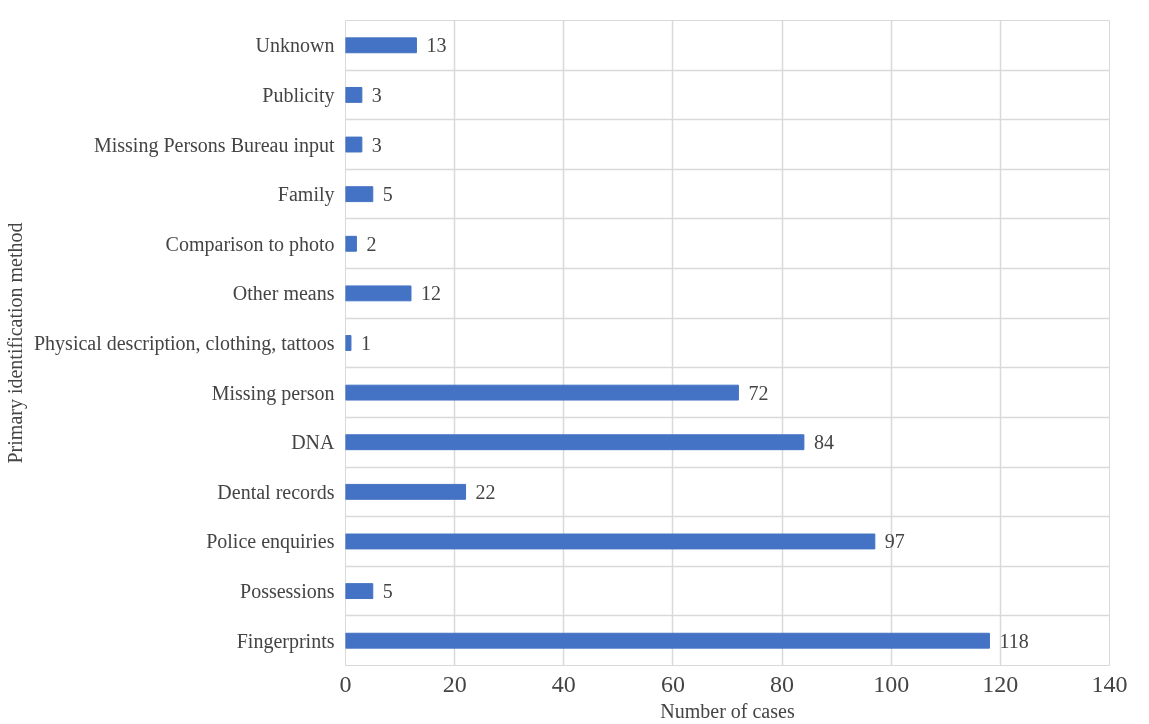 The width and height of the screenshot is (1149, 724). What do you see at coordinates (436, 45) in the screenshot?
I see `data-label: 13` at bounding box center [436, 45].